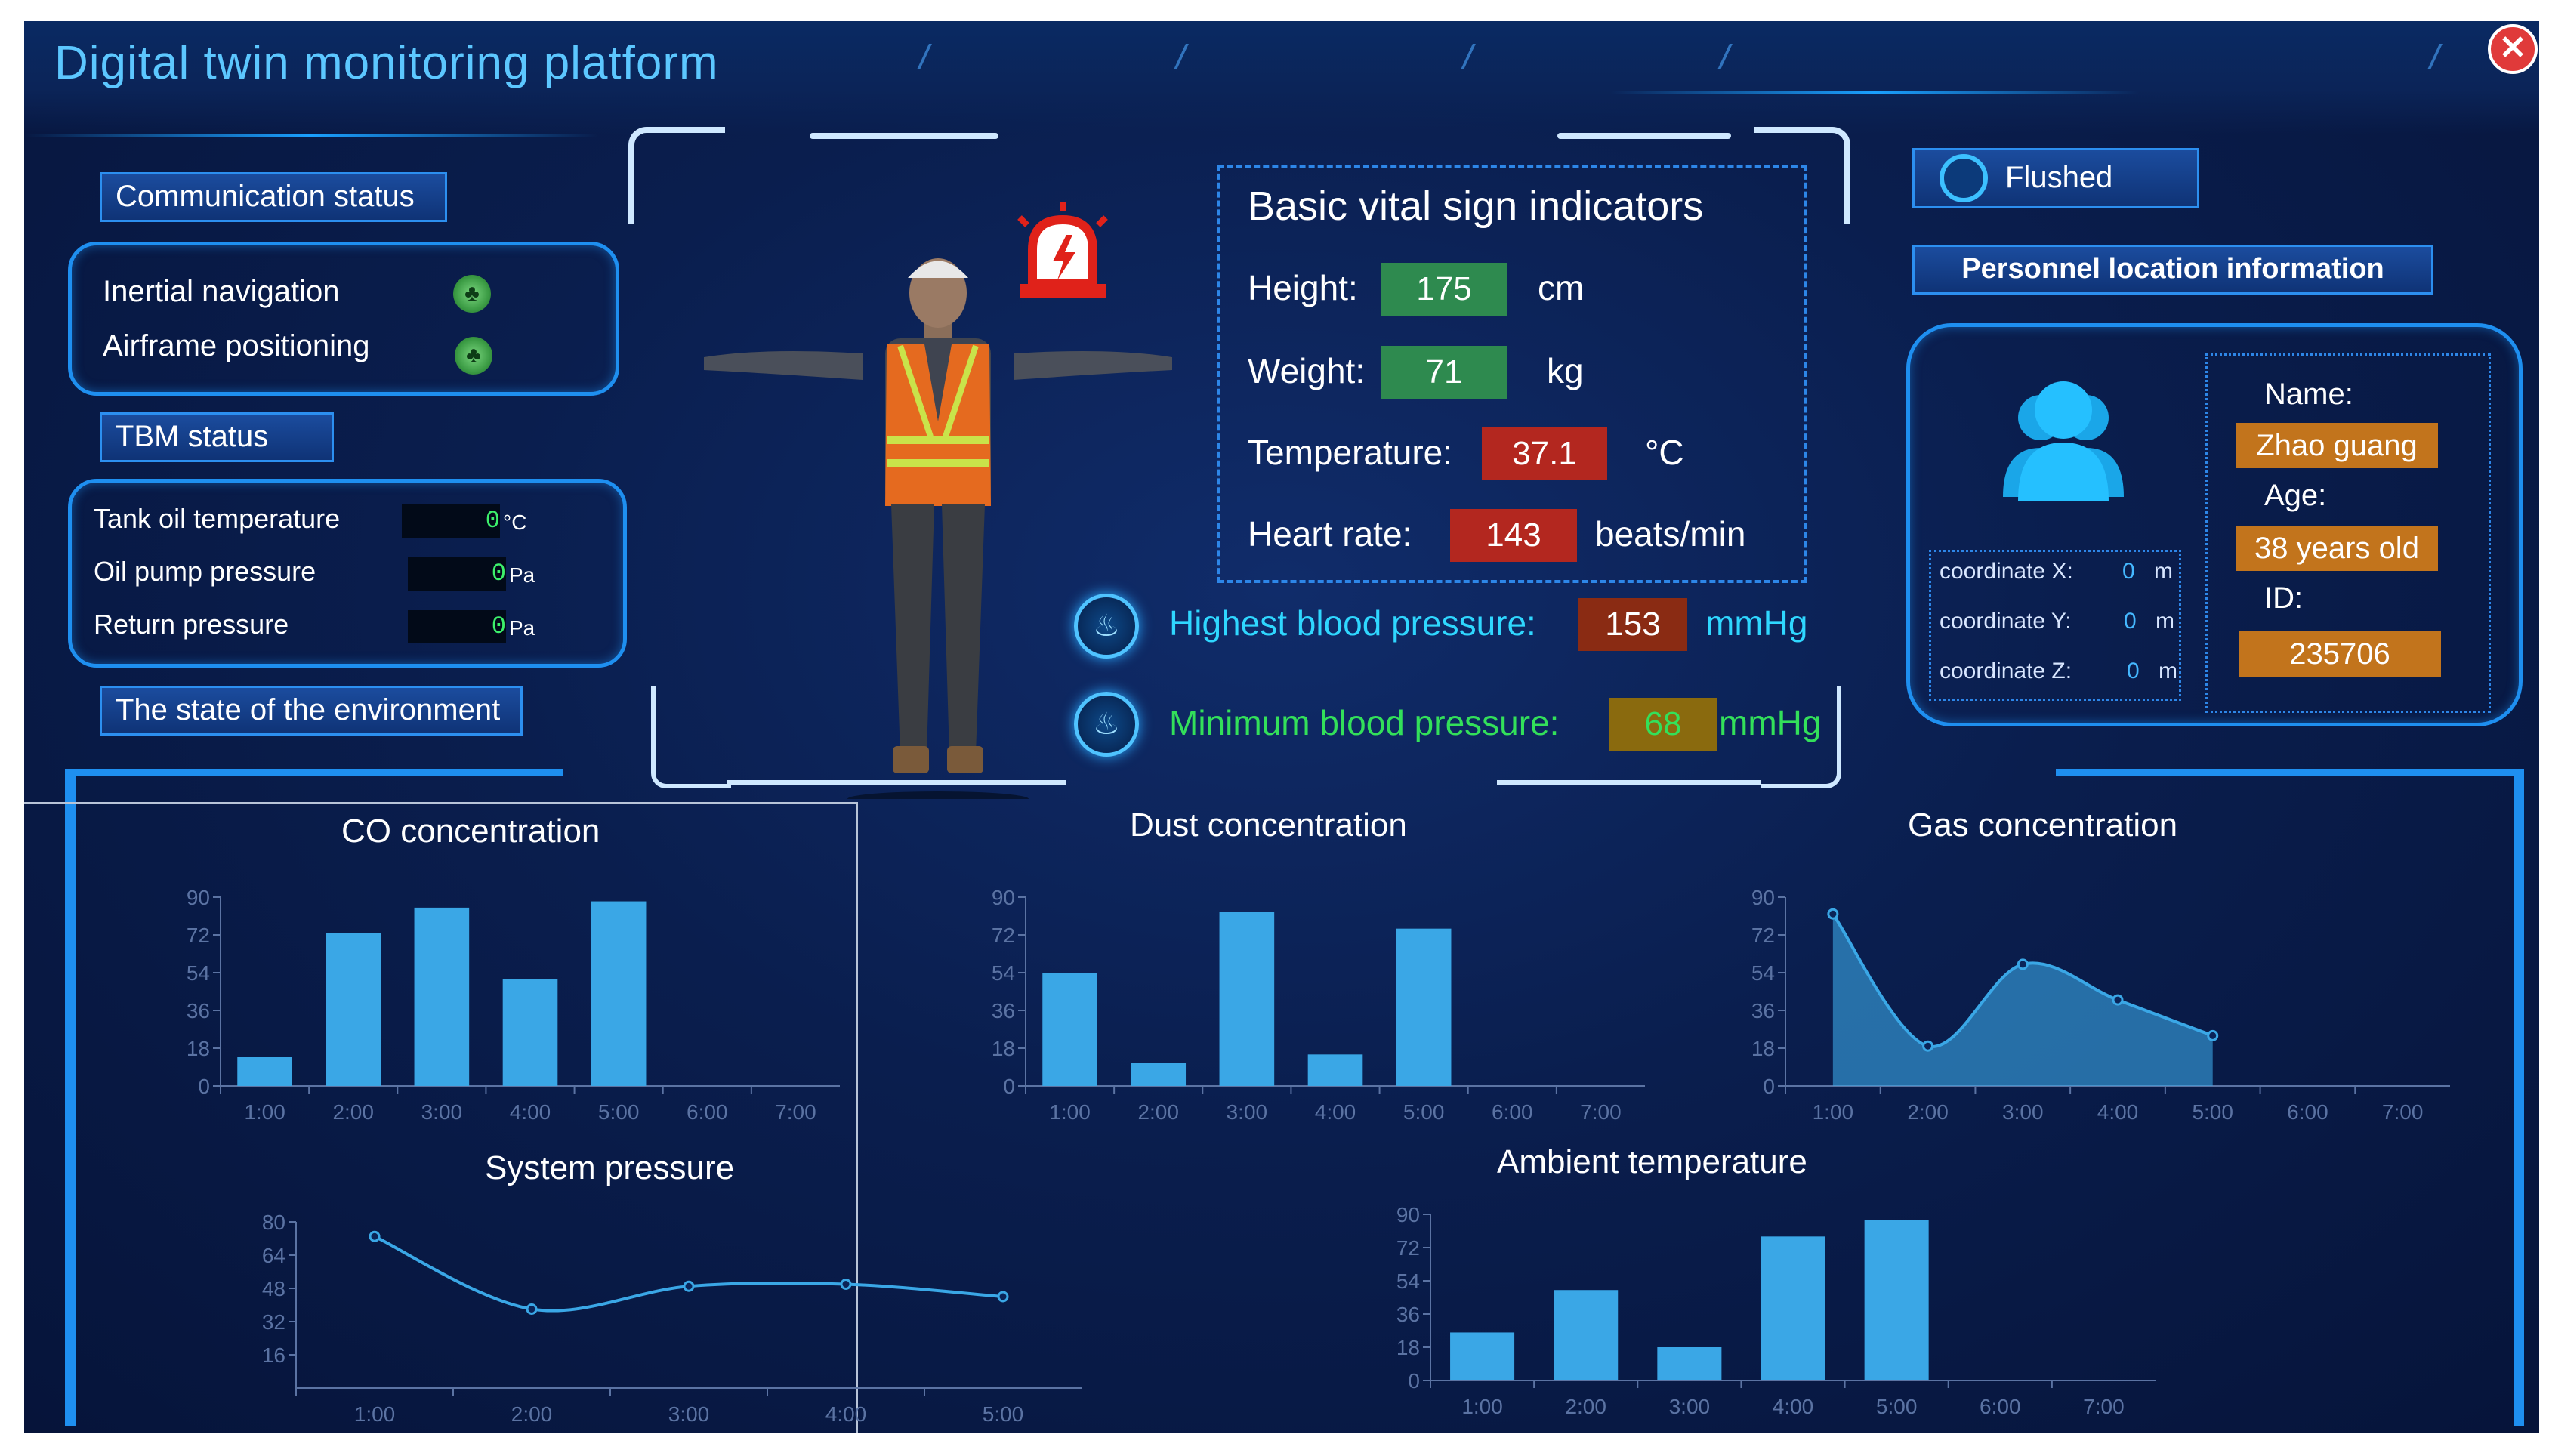 This screenshot has height=1456, width=2549. Describe the element at coordinates (2337, 445) in the screenshot. I see `name-value: Zhao guang` at that location.